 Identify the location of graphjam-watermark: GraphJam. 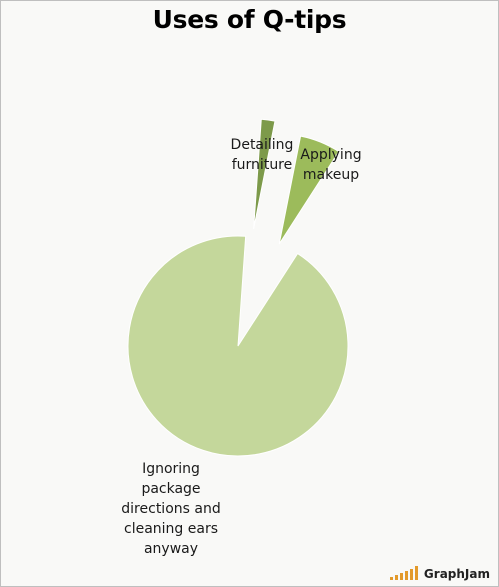
(439, 573).